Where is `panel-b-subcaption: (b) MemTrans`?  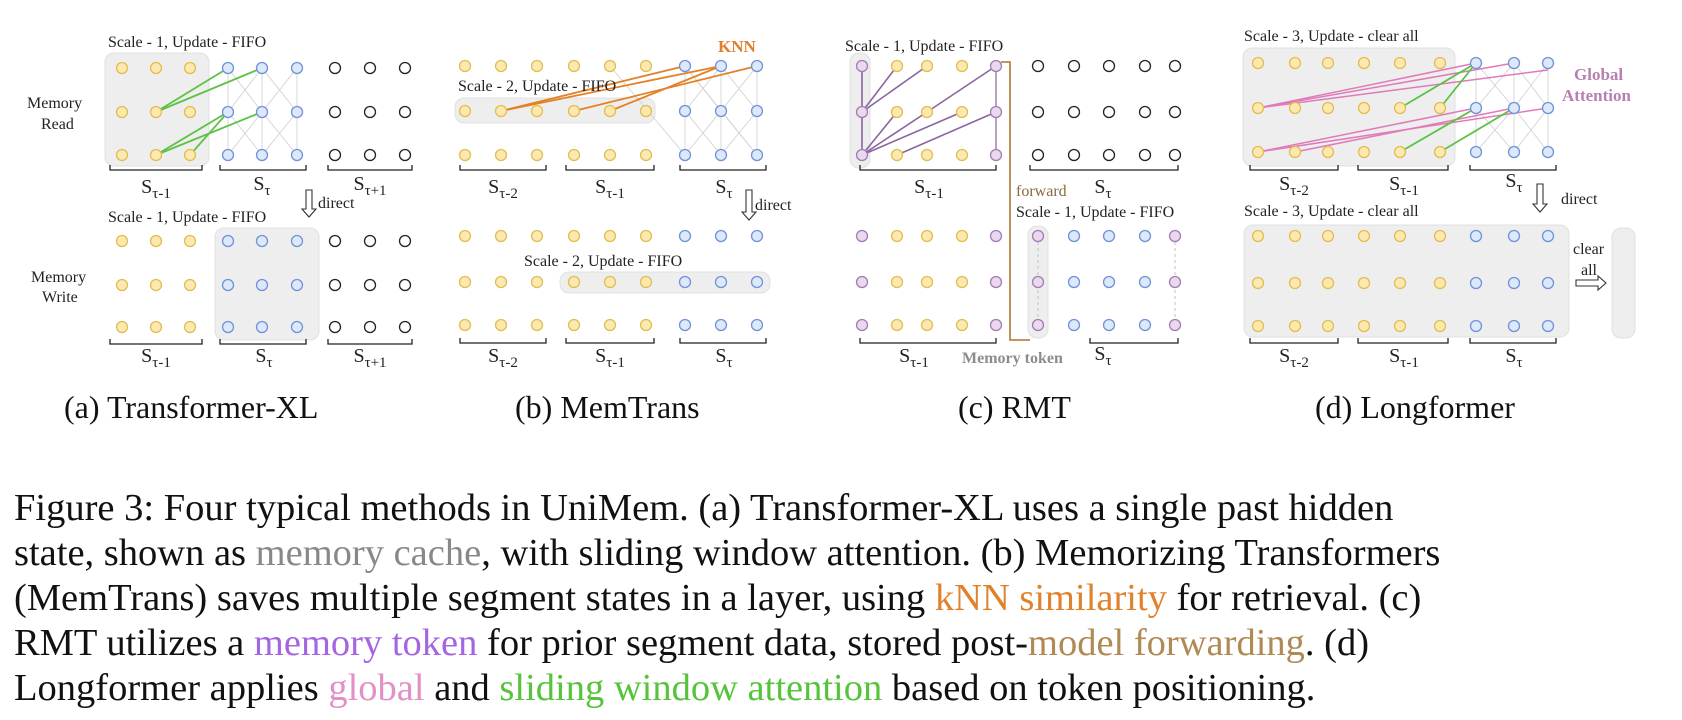
panel-b-subcaption: (b) MemTrans is located at coordinates (607, 407).